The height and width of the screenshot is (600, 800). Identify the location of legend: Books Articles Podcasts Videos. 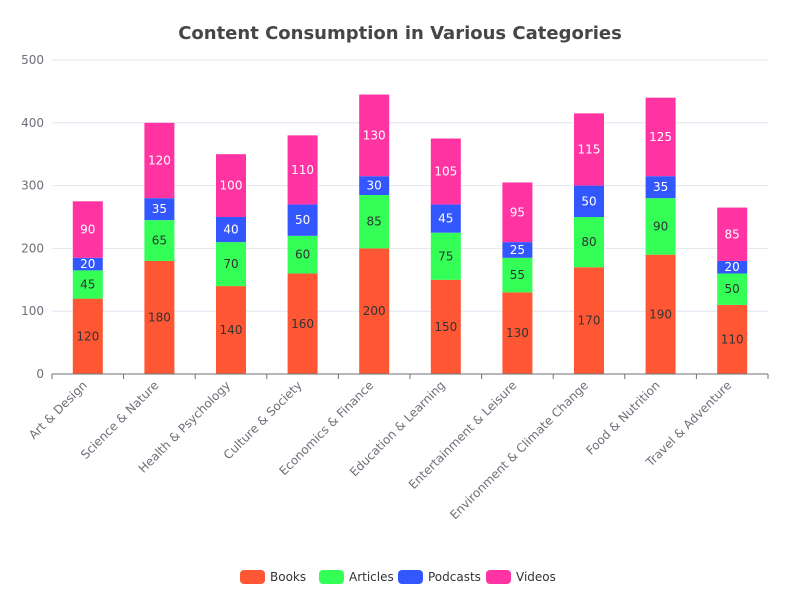
(398, 577).